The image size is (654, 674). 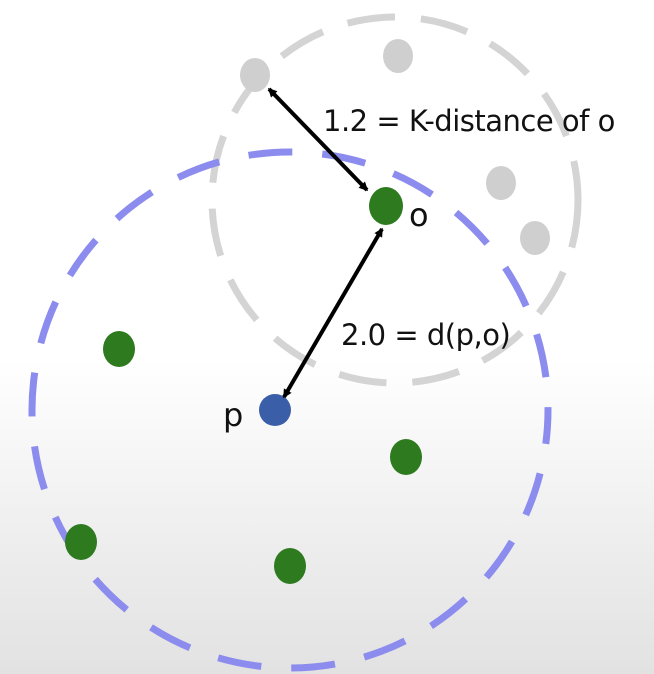 What do you see at coordinates (318, 139) in the screenshot?
I see `k-distance-arrow` at bounding box center [318, 139].